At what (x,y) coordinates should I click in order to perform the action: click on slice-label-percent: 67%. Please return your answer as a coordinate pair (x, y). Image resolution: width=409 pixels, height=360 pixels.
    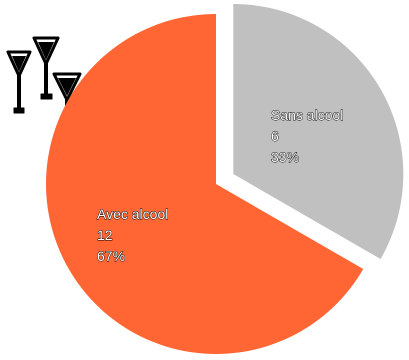
    Looking at the image, I should click on (111, 256).